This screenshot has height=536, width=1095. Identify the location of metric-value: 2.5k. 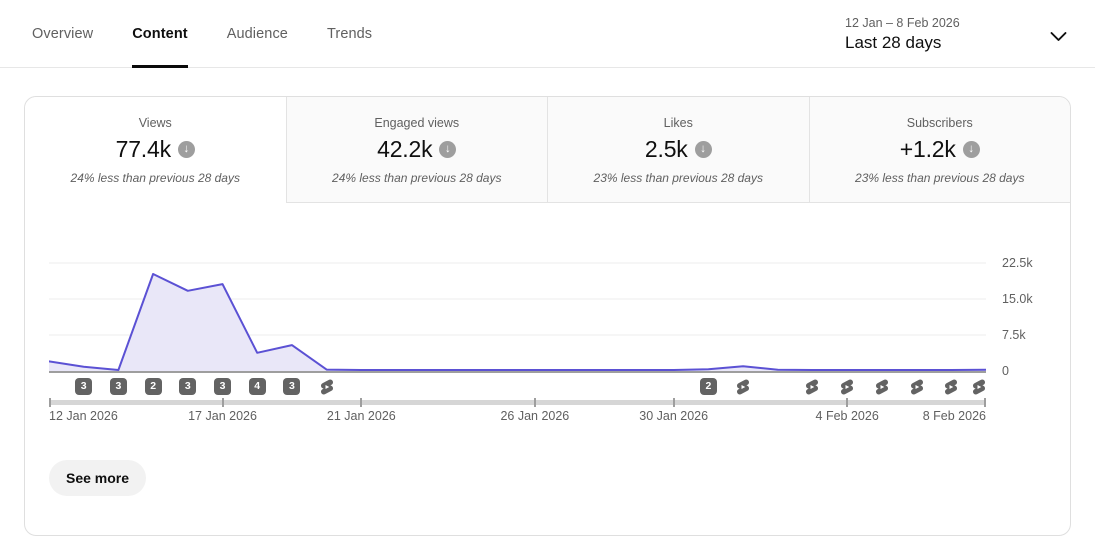
(666, 149).